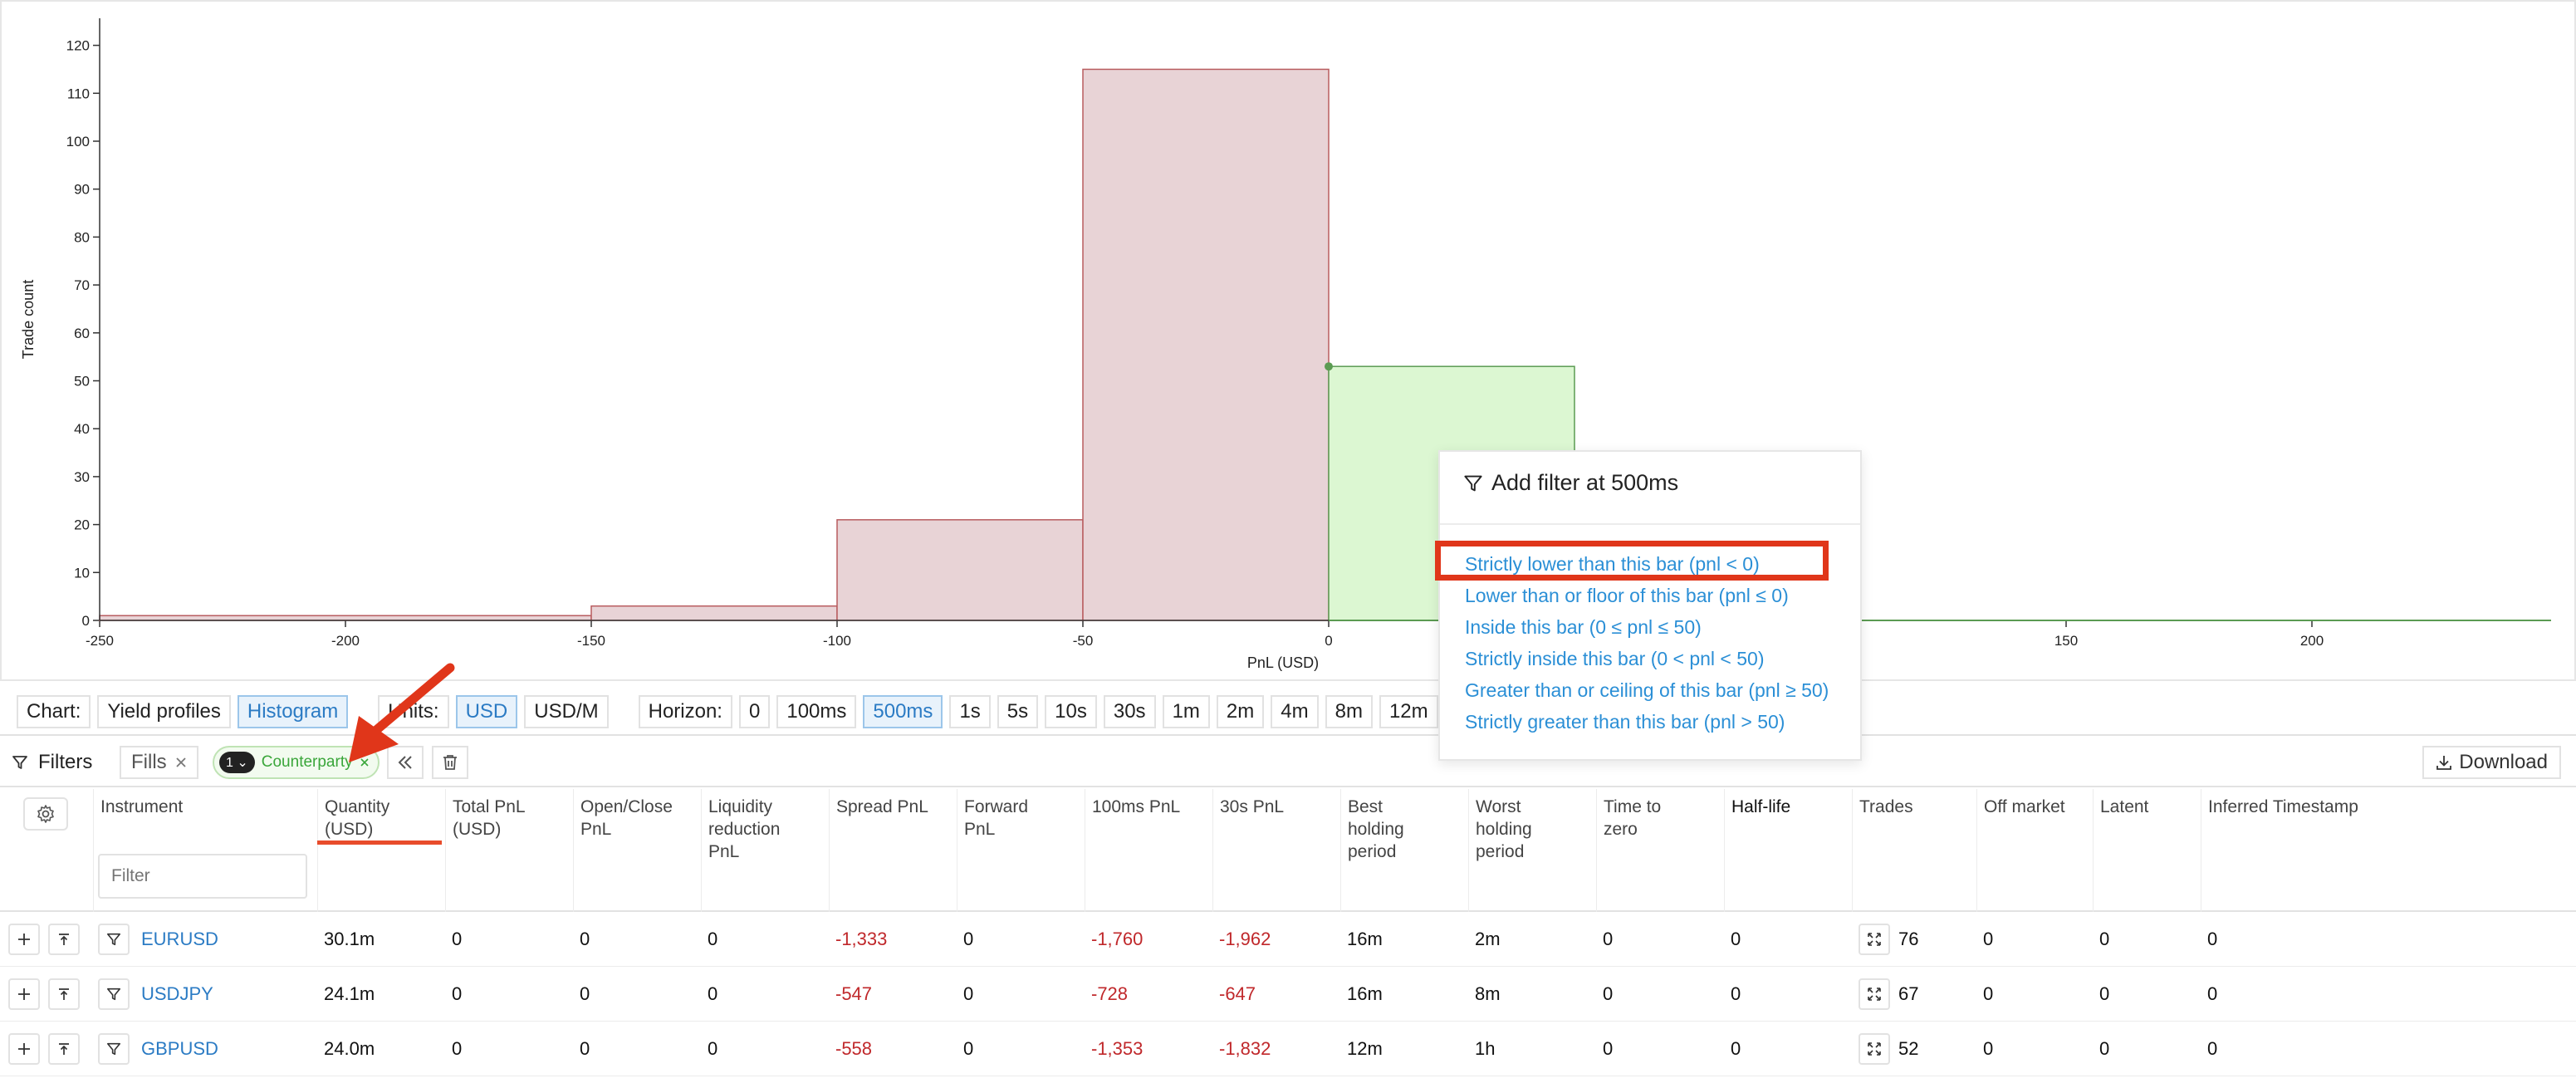 This screenshot has height=1088, width=2576. Describe the element at coordinates (52, 762) in the screenshot. I see `filters-toggle: Filters` at that location.